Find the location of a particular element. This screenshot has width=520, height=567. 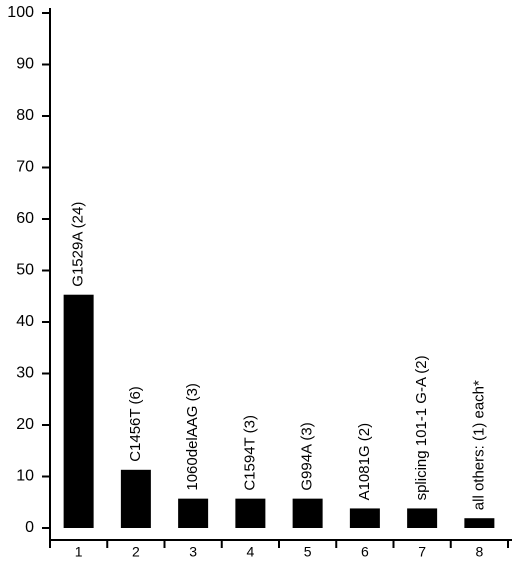

y-tick-label: 20 is located at coordinates (25, 424).